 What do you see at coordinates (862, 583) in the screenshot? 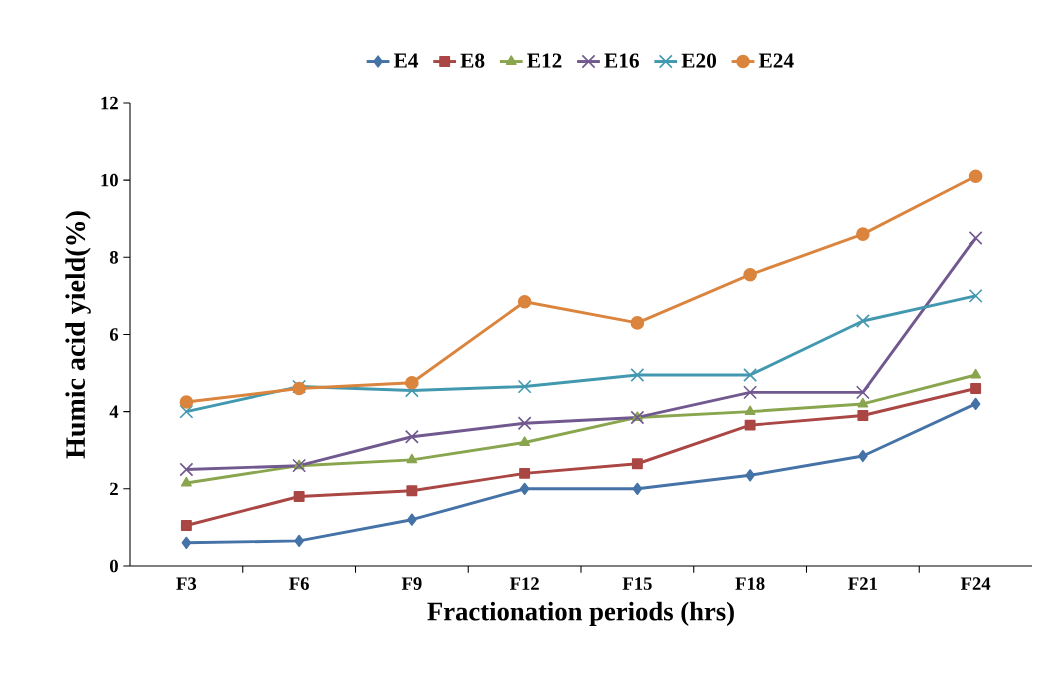
I see `x-tick-label: F21` at bounding box center [862, 583].